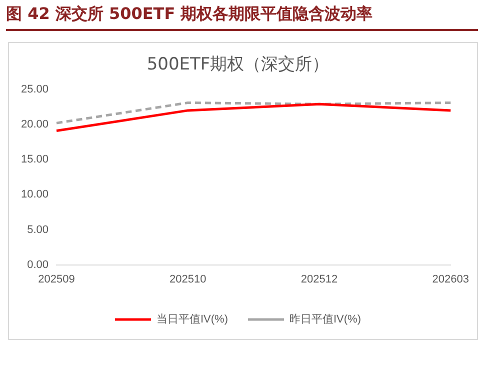  What do you see at coordinates (188, 279) in the screenshot?
I see `x-tick-label: 202510` at bounding box center [188, 279].